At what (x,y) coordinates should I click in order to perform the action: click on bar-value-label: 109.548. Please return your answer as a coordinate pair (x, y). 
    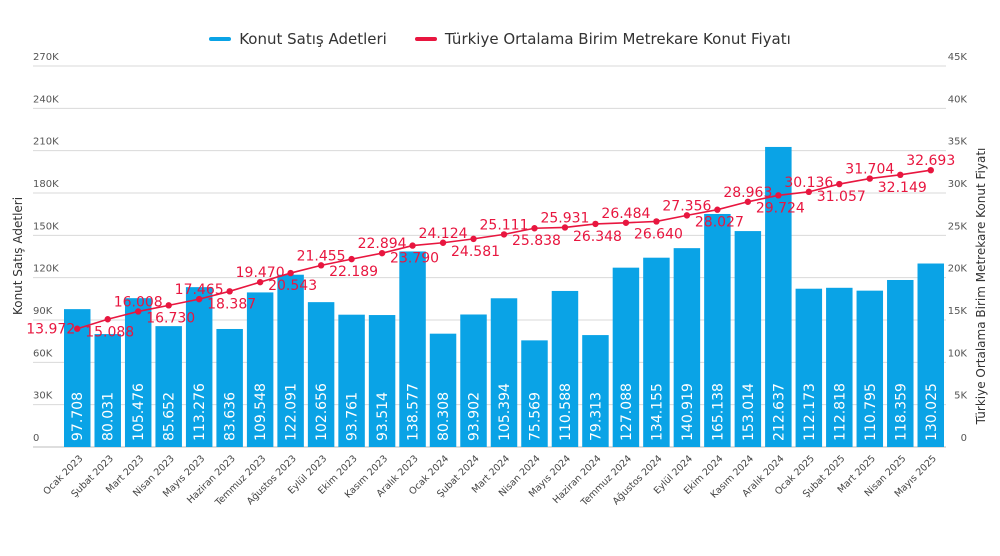
    Looking at the image, I should click on (261, 412).